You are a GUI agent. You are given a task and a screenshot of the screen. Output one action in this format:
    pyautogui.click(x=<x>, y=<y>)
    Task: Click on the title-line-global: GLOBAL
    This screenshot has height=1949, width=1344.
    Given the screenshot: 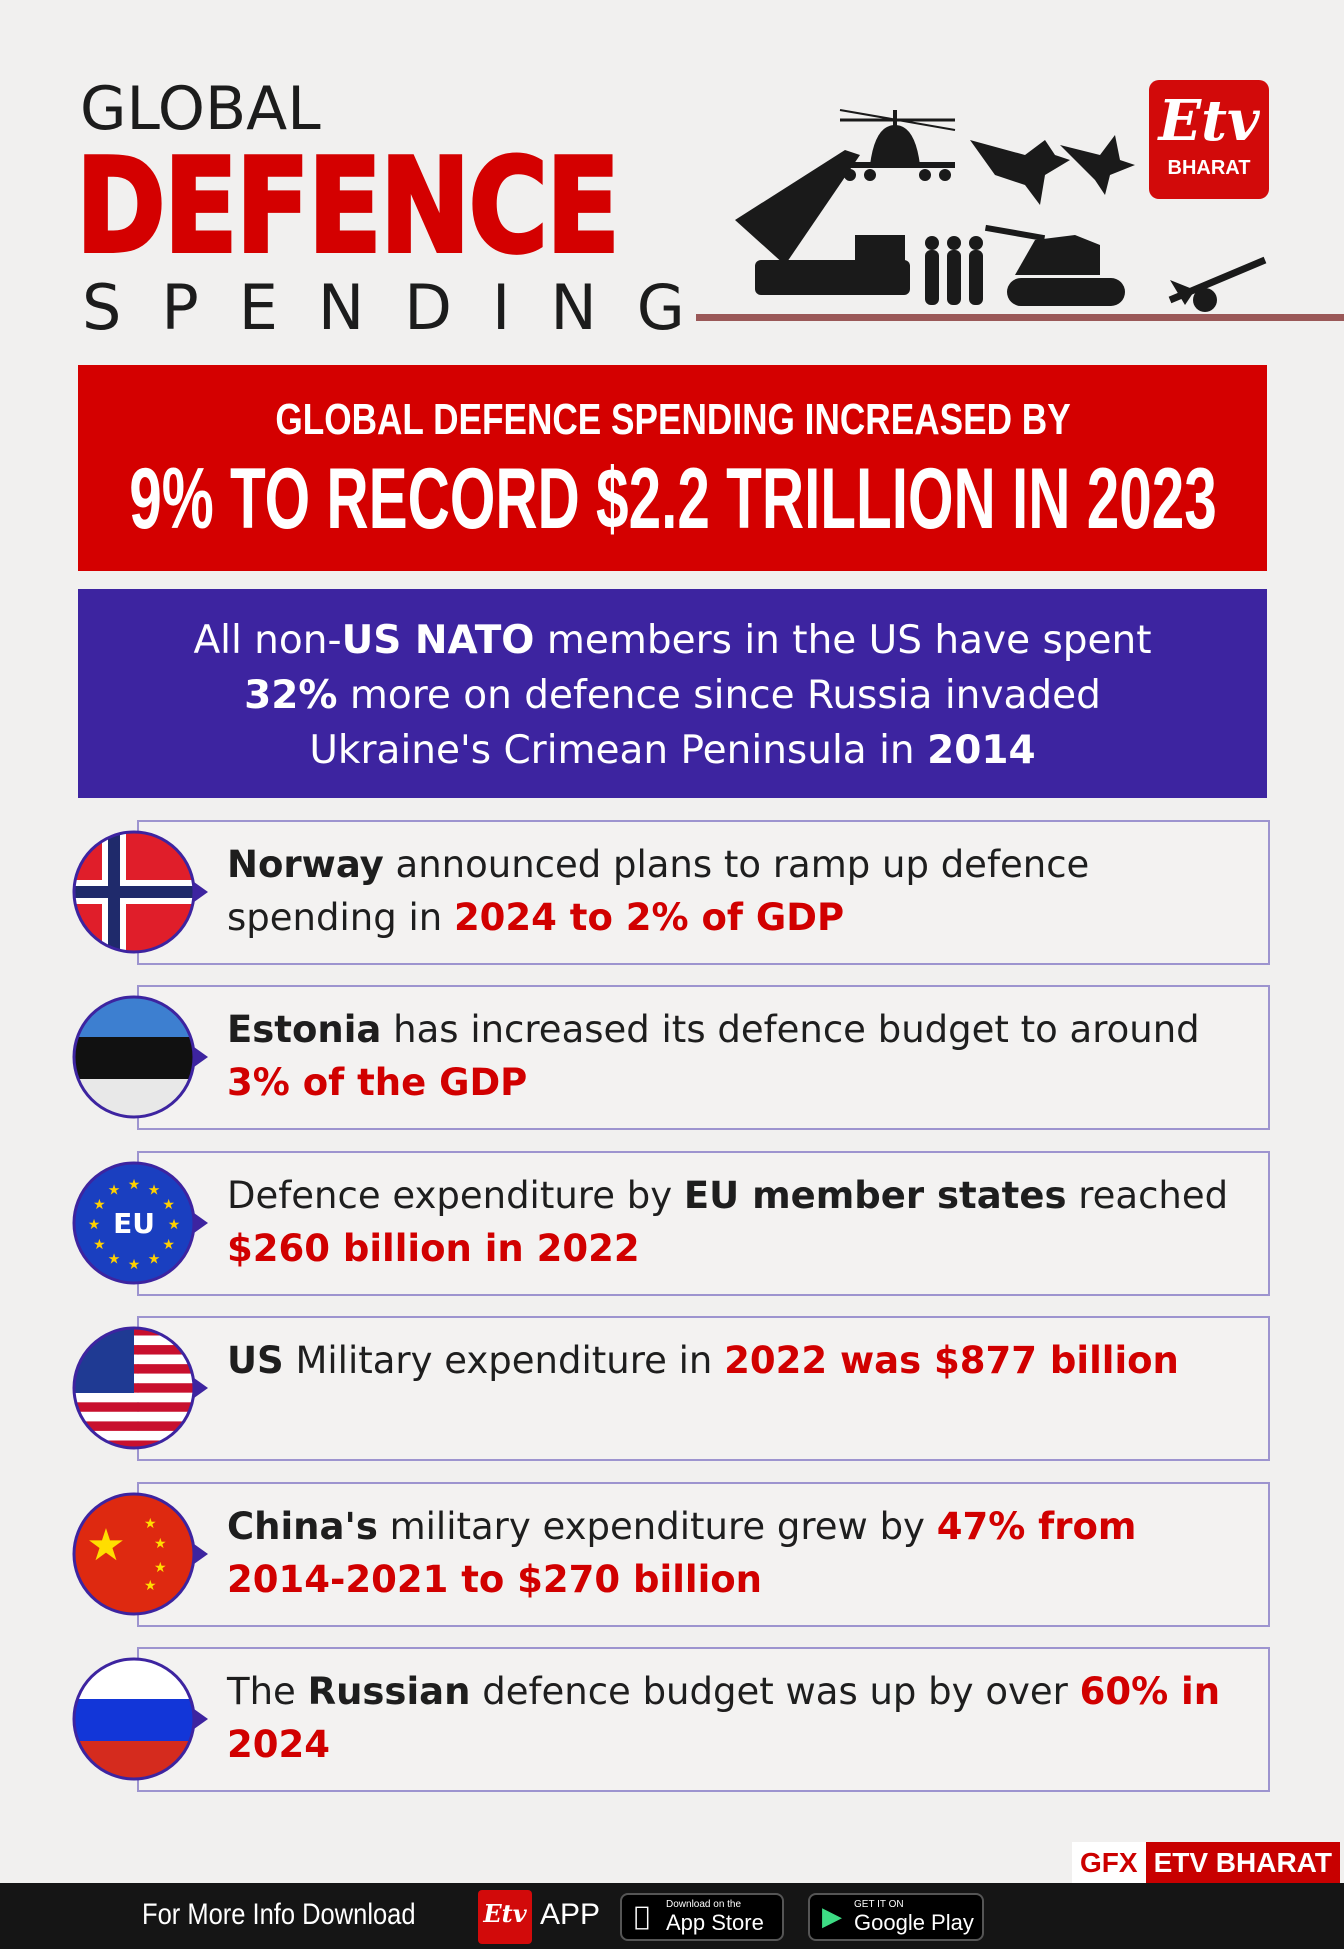 What is the action you would take?
    pyautogui.click(x=200, y=109)
    